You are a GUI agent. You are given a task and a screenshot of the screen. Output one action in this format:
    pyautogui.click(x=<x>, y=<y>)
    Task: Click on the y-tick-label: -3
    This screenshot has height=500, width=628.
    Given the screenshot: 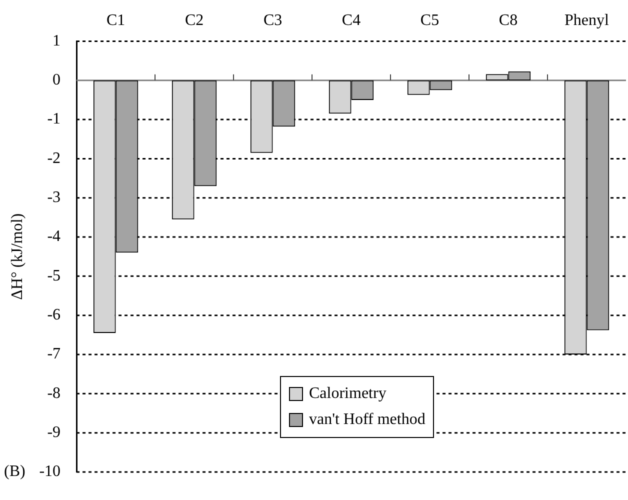 What is the action you would take?
    pyautogui.click(x=54, y=197)
    